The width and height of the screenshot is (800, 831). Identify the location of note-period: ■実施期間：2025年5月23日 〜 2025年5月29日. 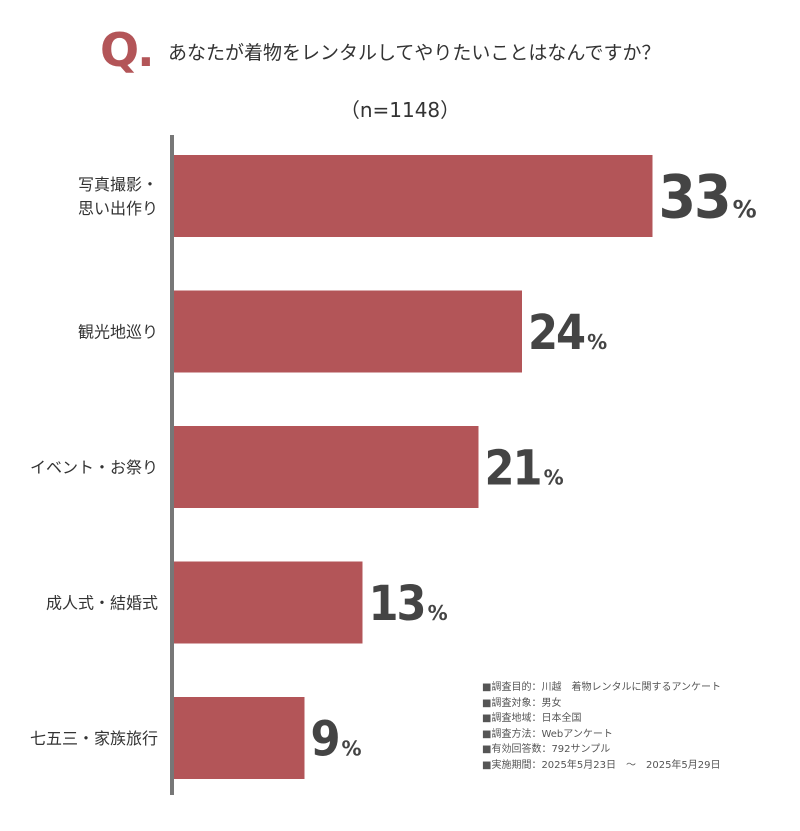
(601, 765).